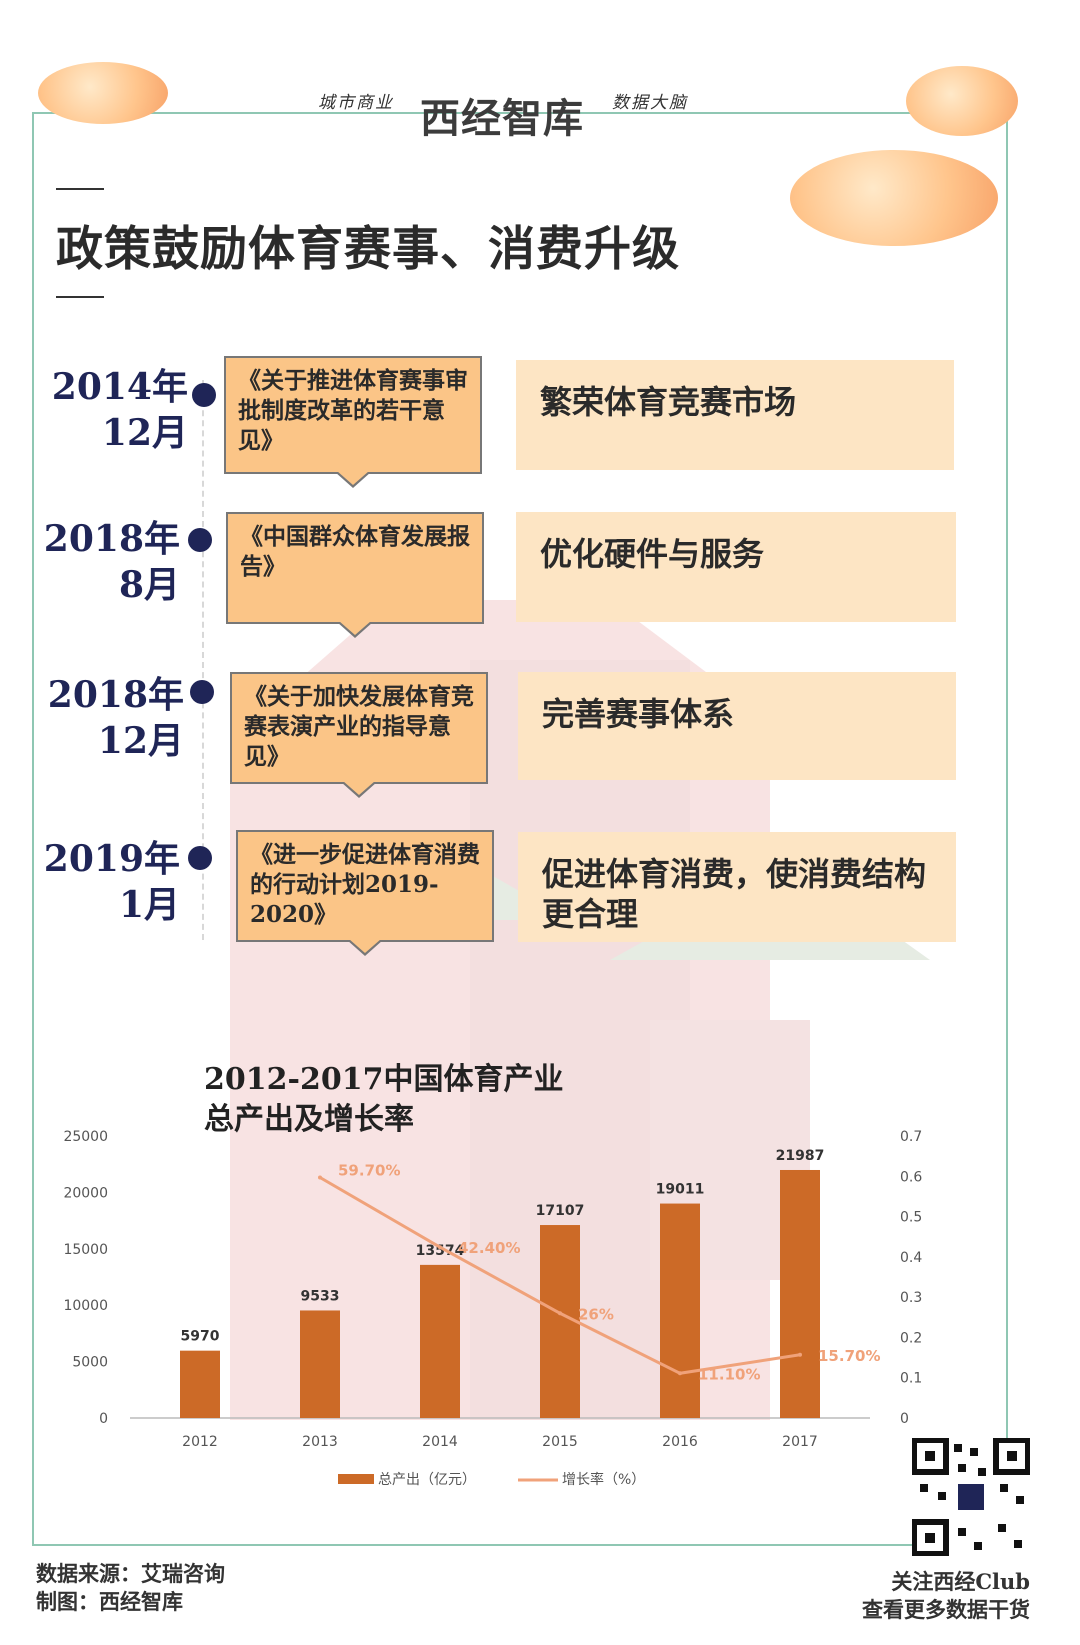 Image resolution: width=1080 pixels, height=1645 pixels. I want to click on policy-goal-box: 繁荣体育竞赛市场, so click(735, 415).